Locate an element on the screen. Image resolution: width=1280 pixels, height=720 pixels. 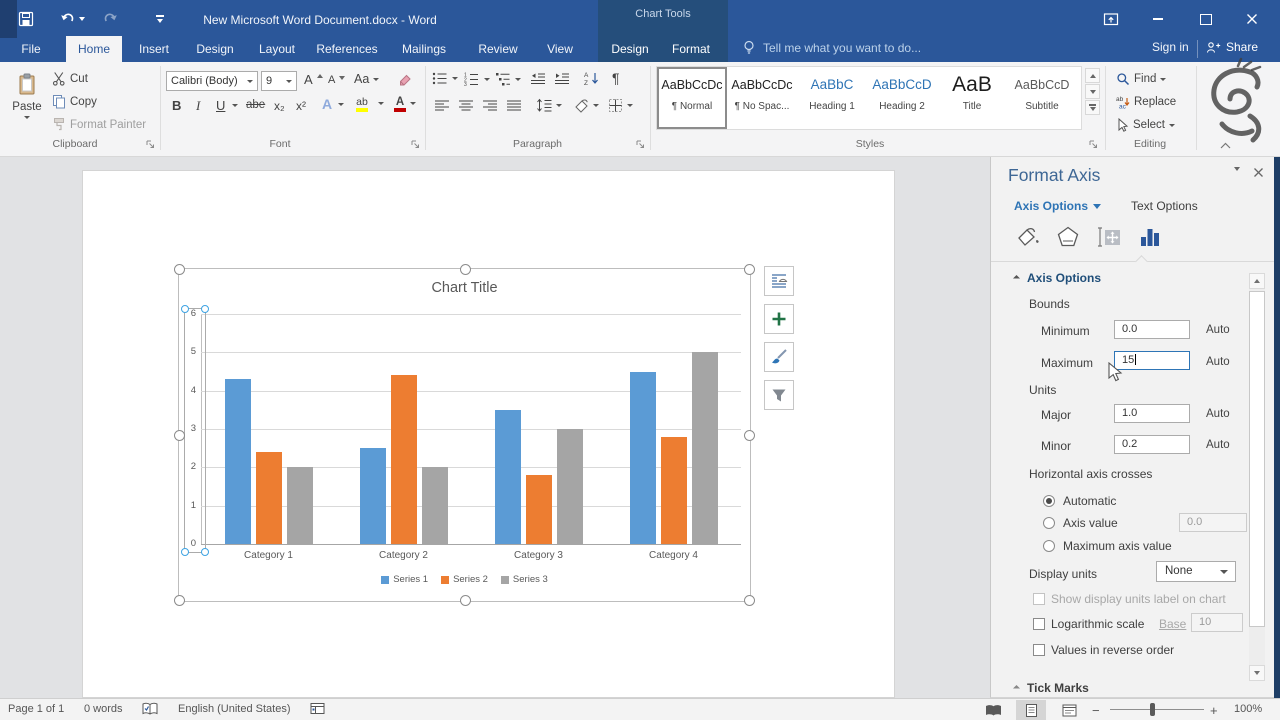
web-layout-button is located at coordinates (1069, 710).